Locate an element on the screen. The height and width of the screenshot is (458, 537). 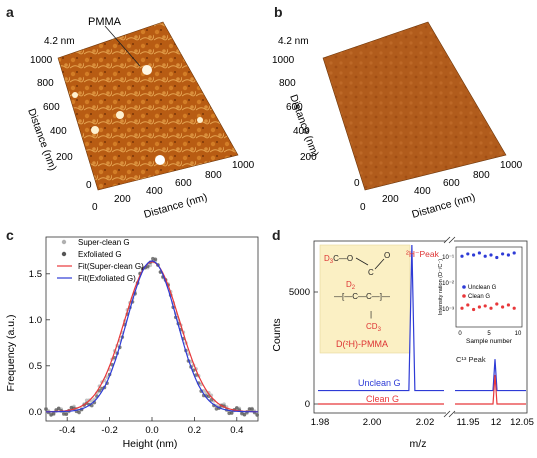
y-tick-label: 1.0 is located at coordinates (35, 320).